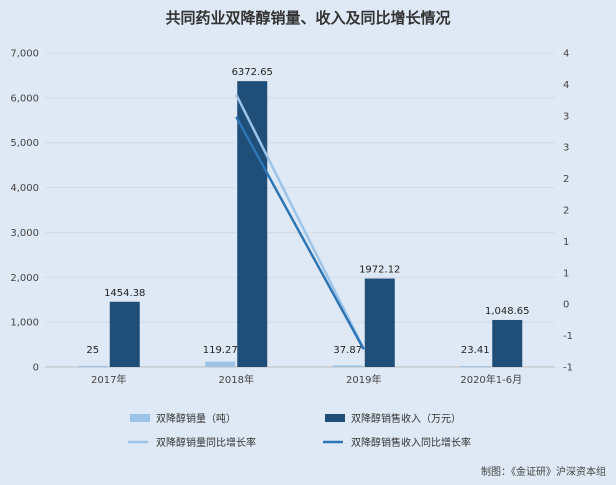 Image resolution: width=616 pixels, height=485 pixels. I want to click on chart-title: 共同药业双降醇销量、收入及同比增长情况, so click(307, 18).